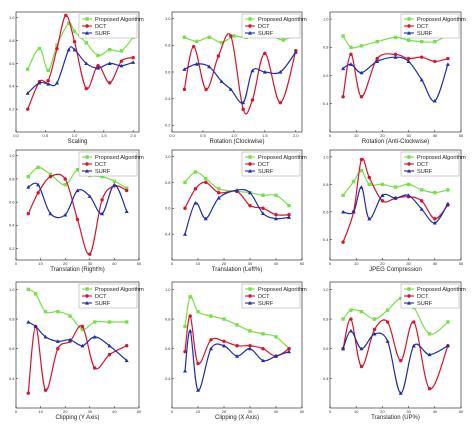 This screenshot has height=425, width=474. I want to click on legend-label: SURF, so click(266, 172).